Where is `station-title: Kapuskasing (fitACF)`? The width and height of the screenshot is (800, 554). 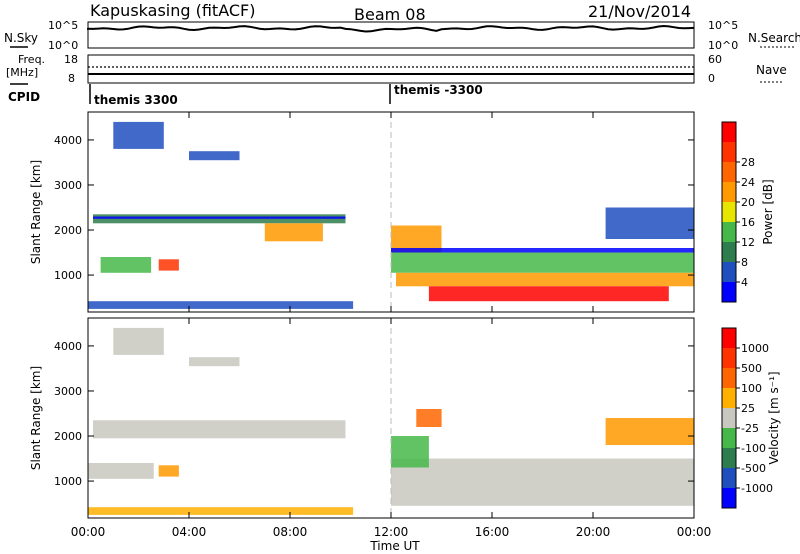 station-title: Kapuskasing (fitACF) is located at coordinates (172, 10).